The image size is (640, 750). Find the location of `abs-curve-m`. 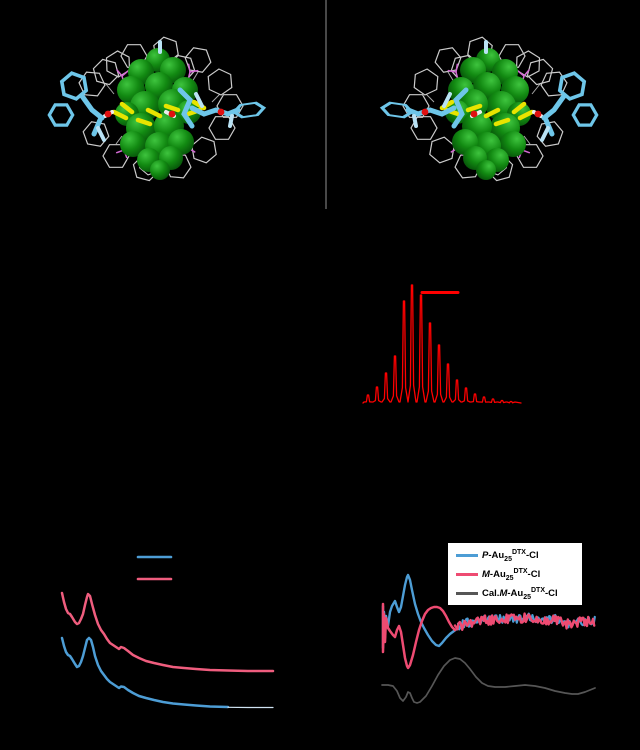

abs-curve-m is located at coordinates (167, 632).